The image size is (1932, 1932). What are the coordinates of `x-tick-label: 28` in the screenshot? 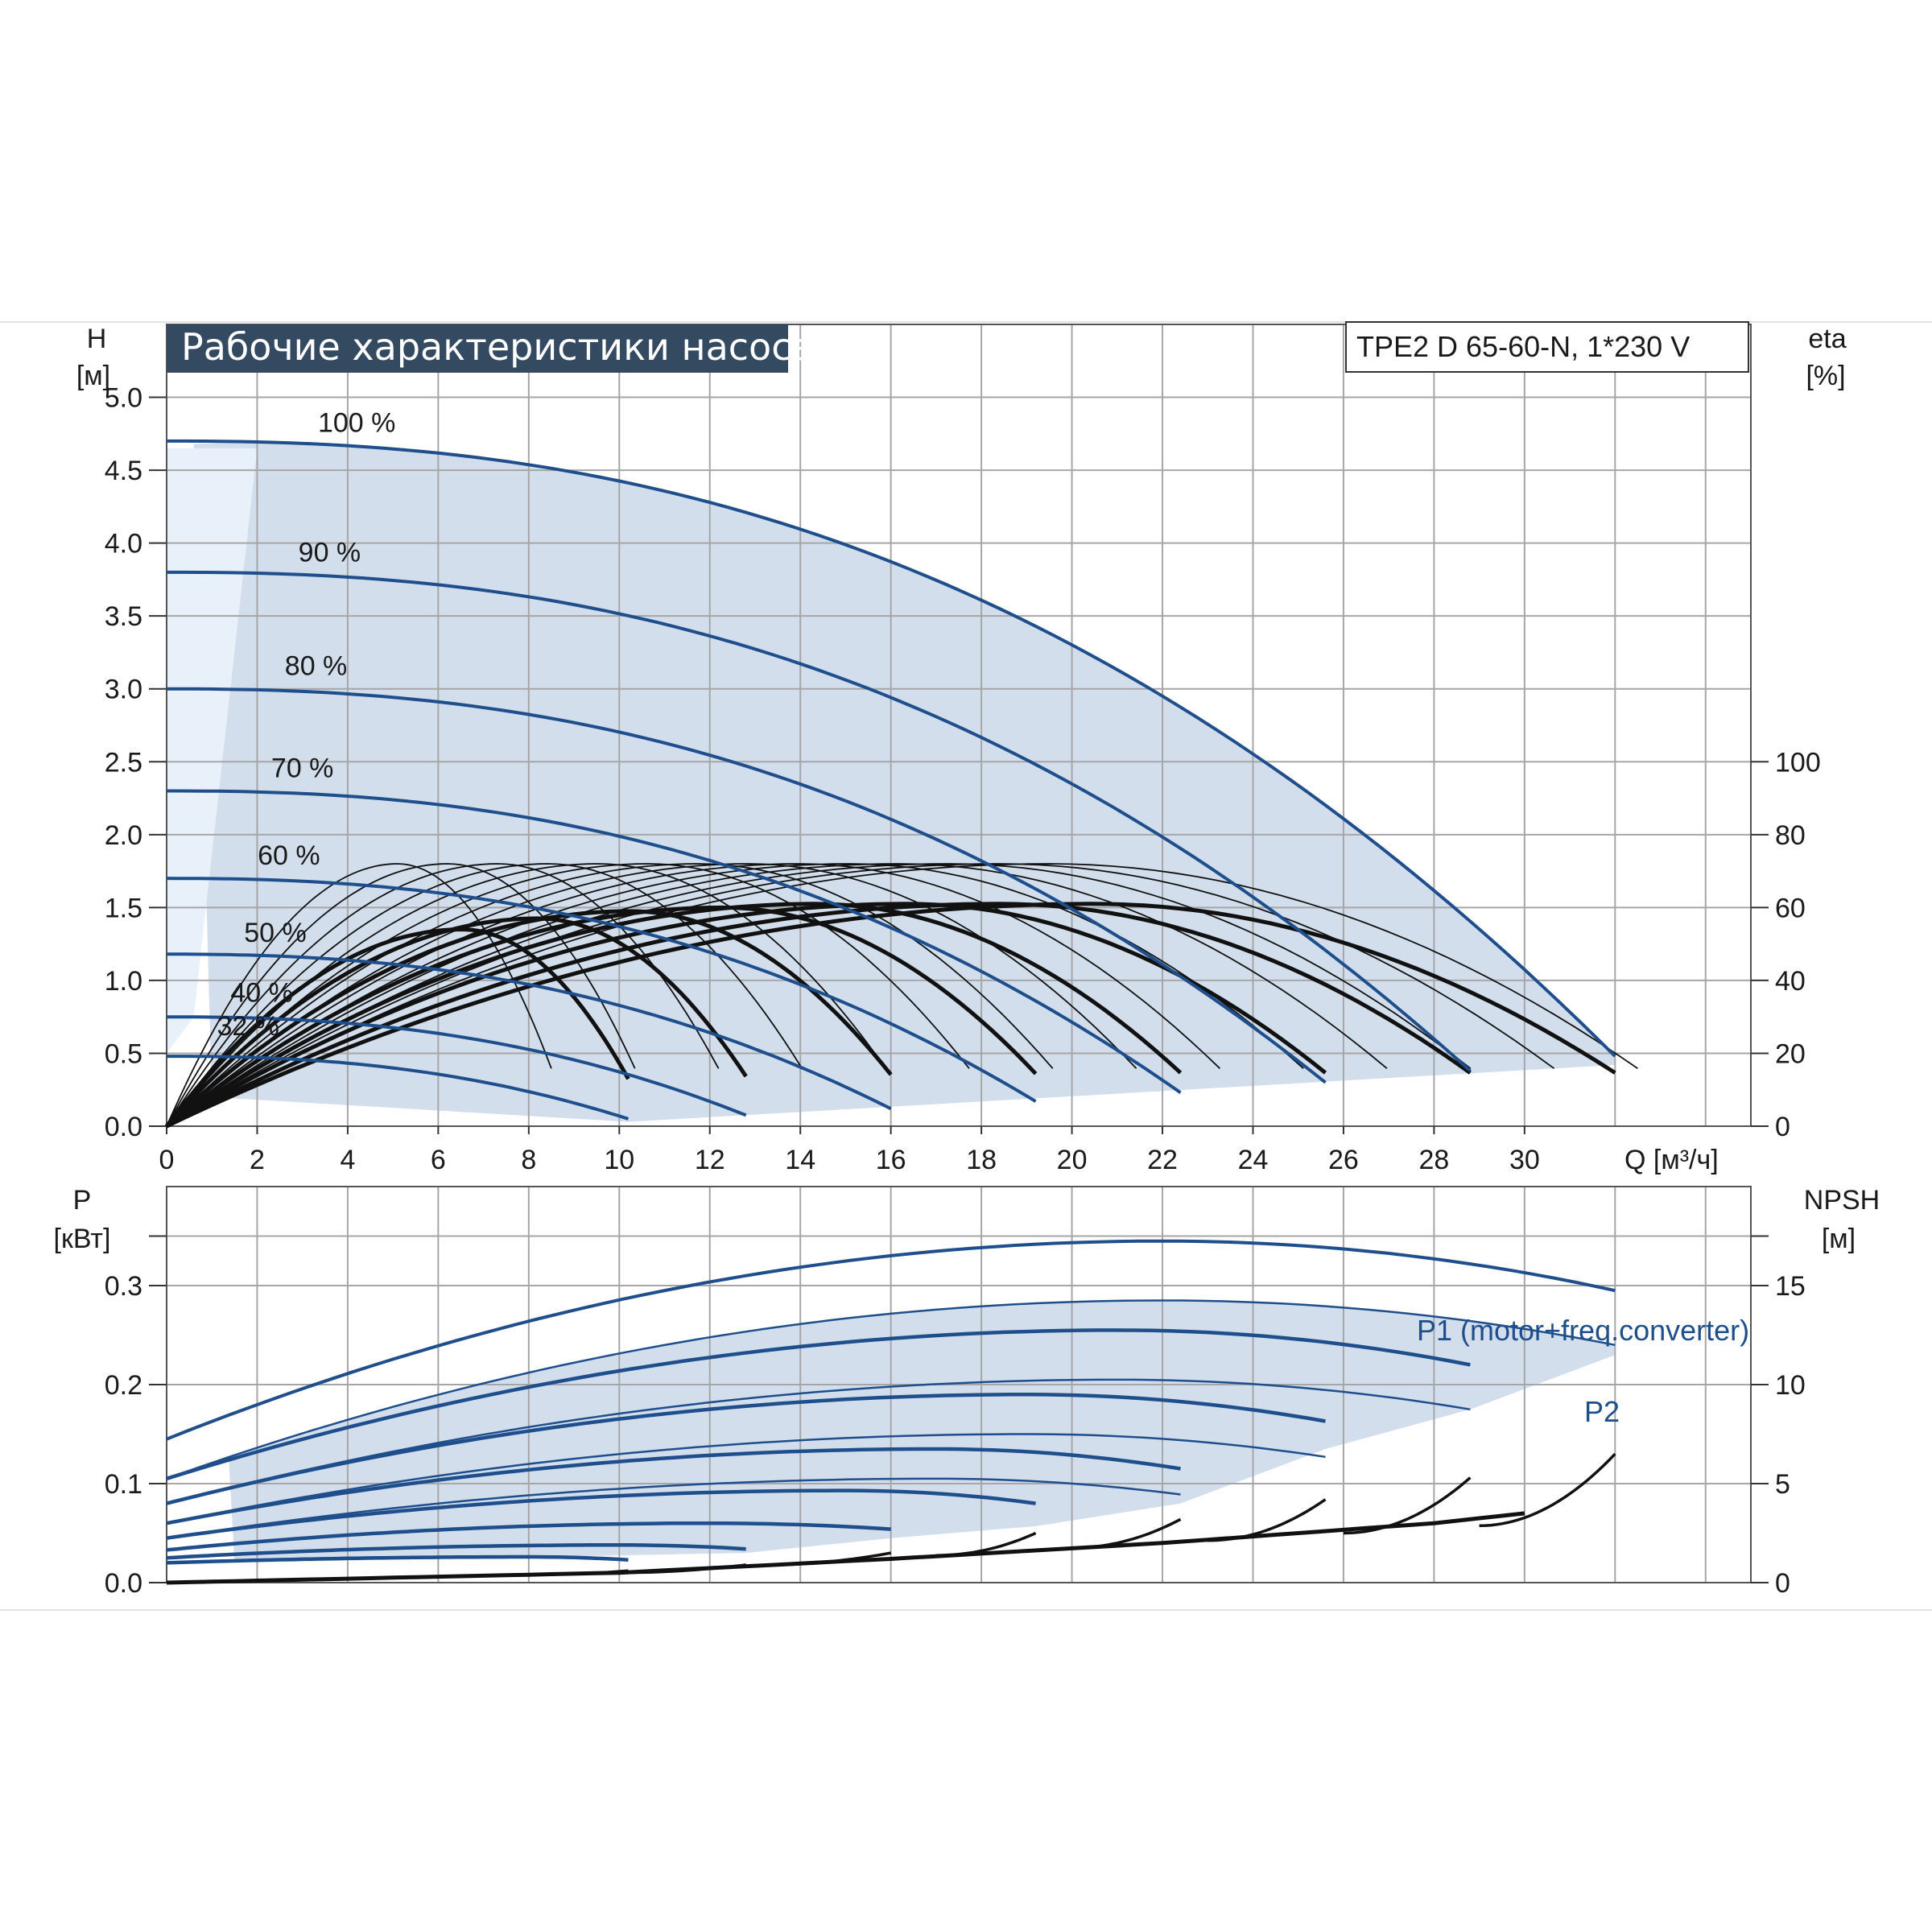 It's located at (1433, 1160).